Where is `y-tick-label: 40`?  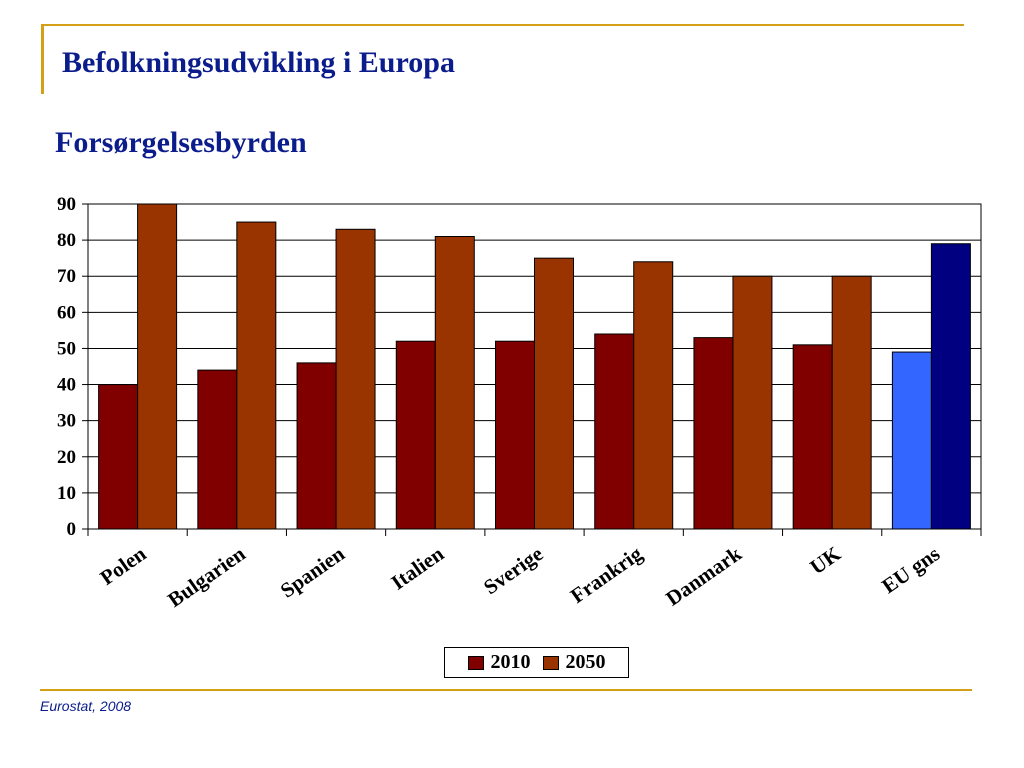 y-tick-label: 40 is located at coordinates (66, 385).